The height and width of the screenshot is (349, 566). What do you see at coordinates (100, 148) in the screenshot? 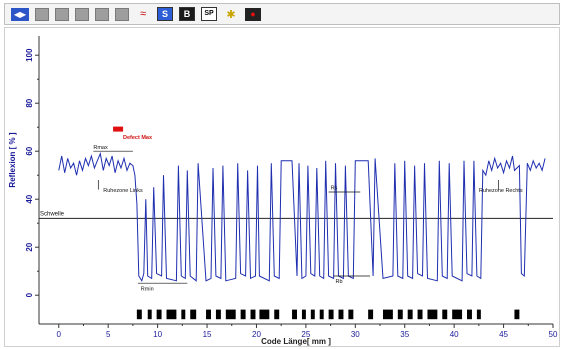
I see `annotation-label: Rmax` at bounding box center [100, 148].